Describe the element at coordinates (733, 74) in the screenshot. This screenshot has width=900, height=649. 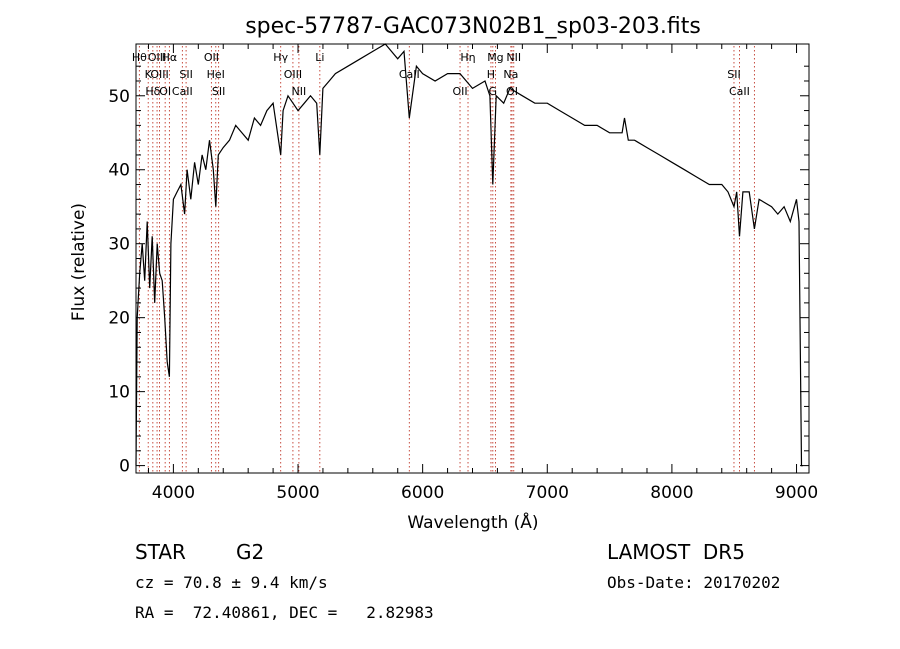
I see `line-label-25: SII` at that location.